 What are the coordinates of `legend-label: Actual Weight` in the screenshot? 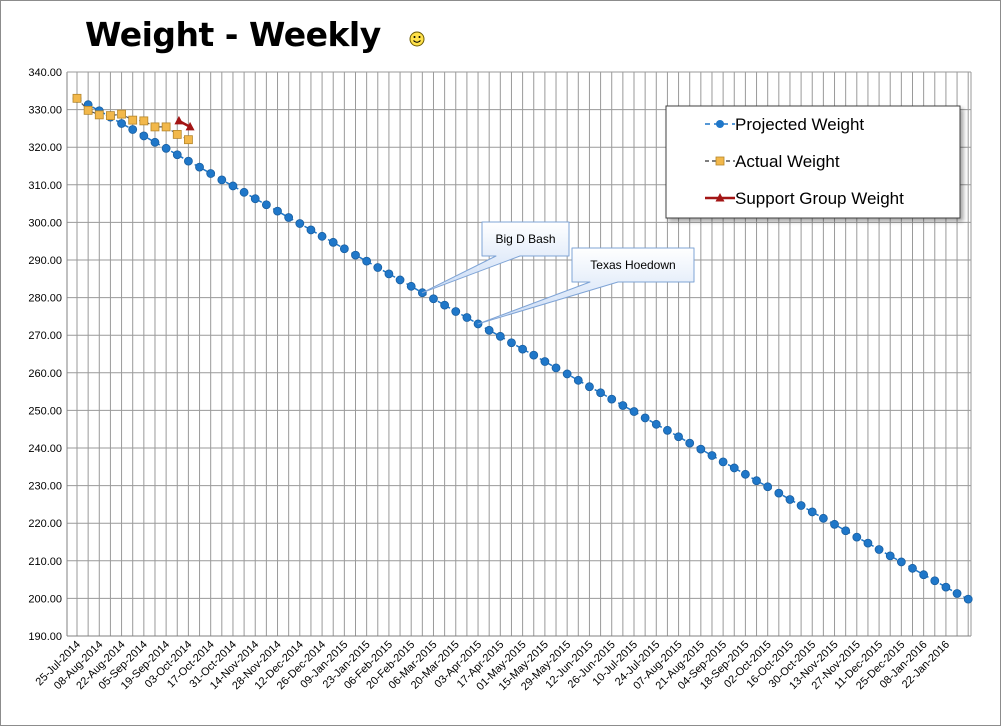 It's located at (787, 161).